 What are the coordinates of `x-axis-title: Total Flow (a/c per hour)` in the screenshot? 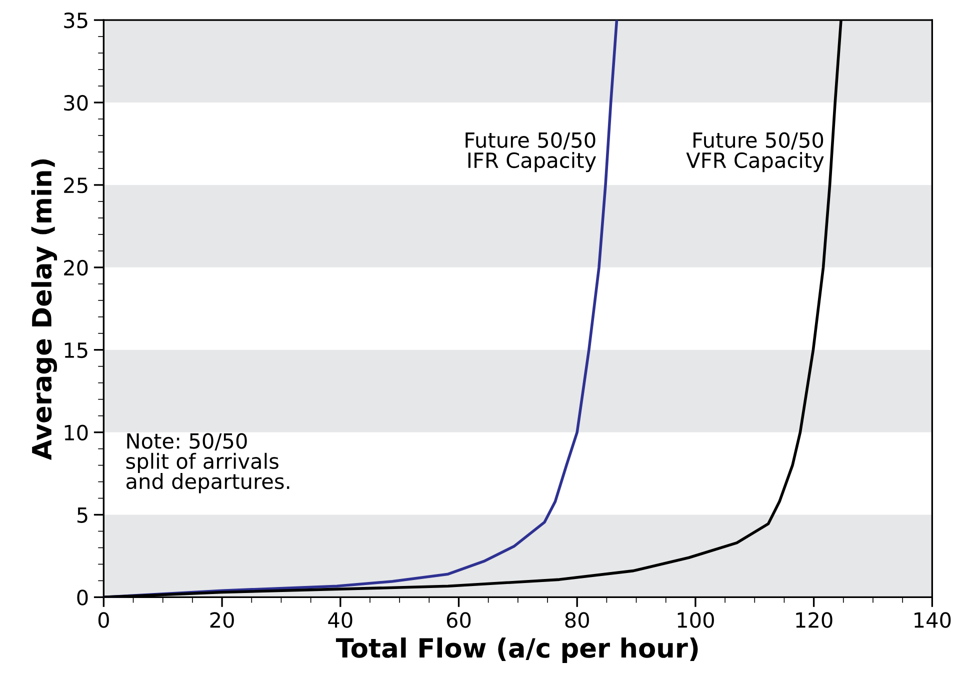 It's located at (517, 651).